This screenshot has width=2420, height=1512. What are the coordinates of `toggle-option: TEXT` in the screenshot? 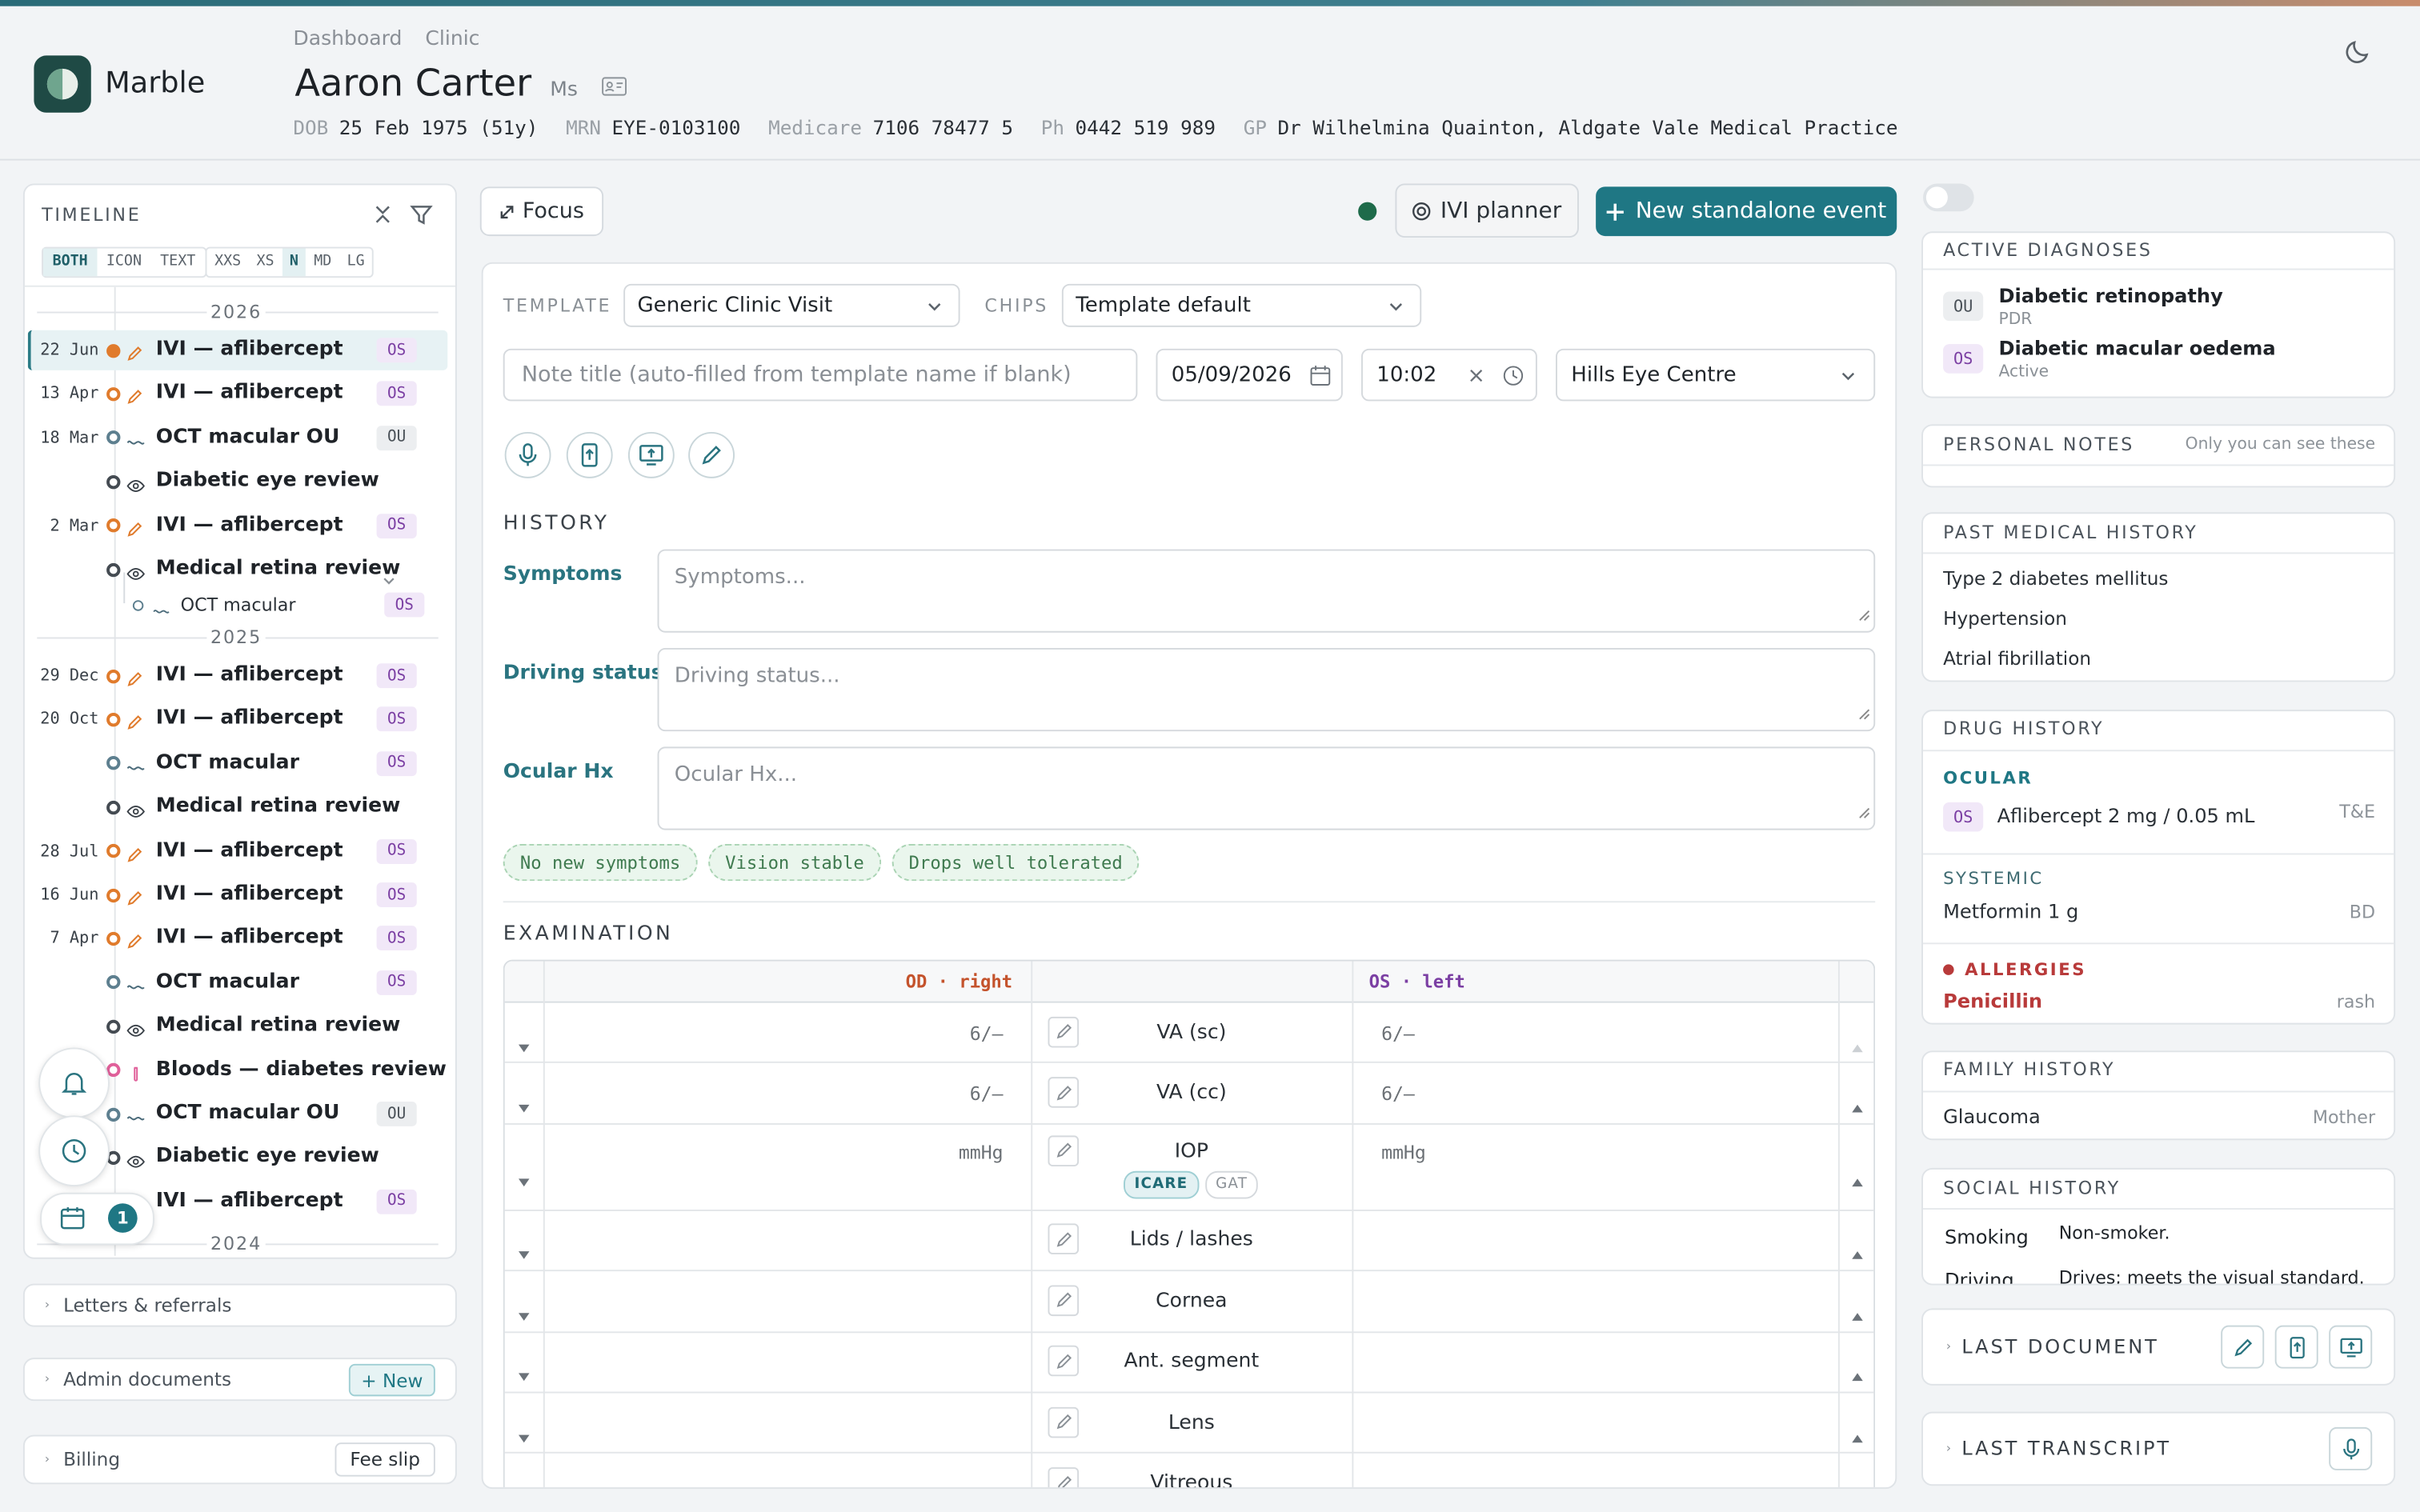 It's located at (178, 261).